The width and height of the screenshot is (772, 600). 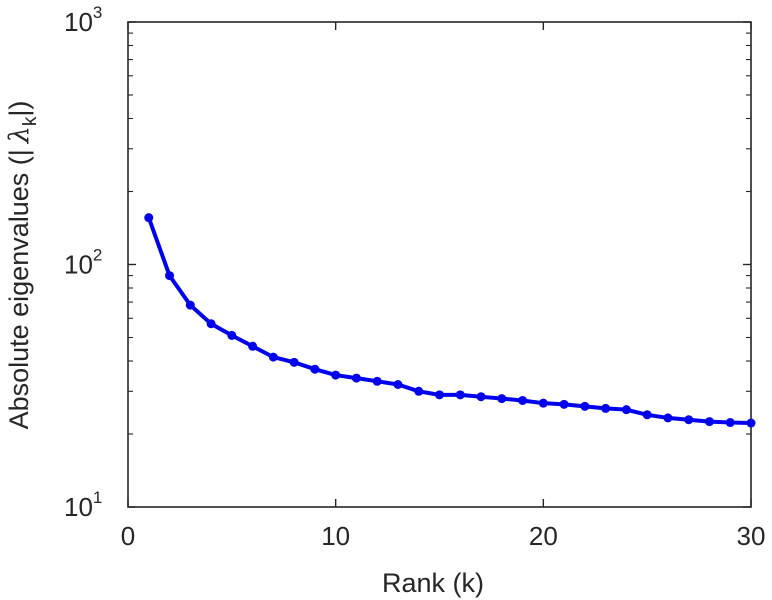 What do you see at coordinates (30, 121) in the screenshot?
I see `y-axis-label-subscript: k` at bounding box center [30, 121].